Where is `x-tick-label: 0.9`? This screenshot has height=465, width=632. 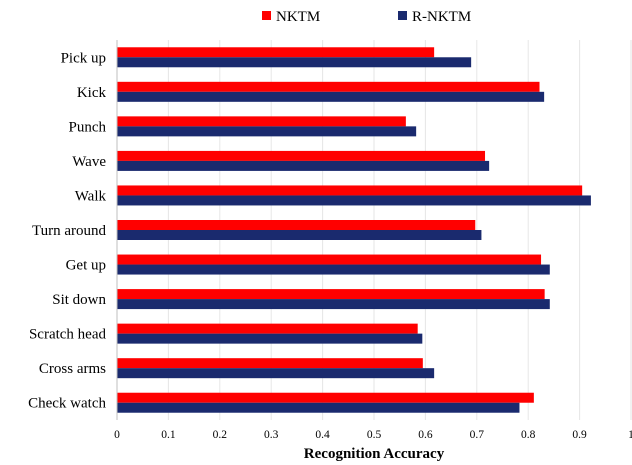
x-tick-label: 0.9 is located at coordinates (579, 435).